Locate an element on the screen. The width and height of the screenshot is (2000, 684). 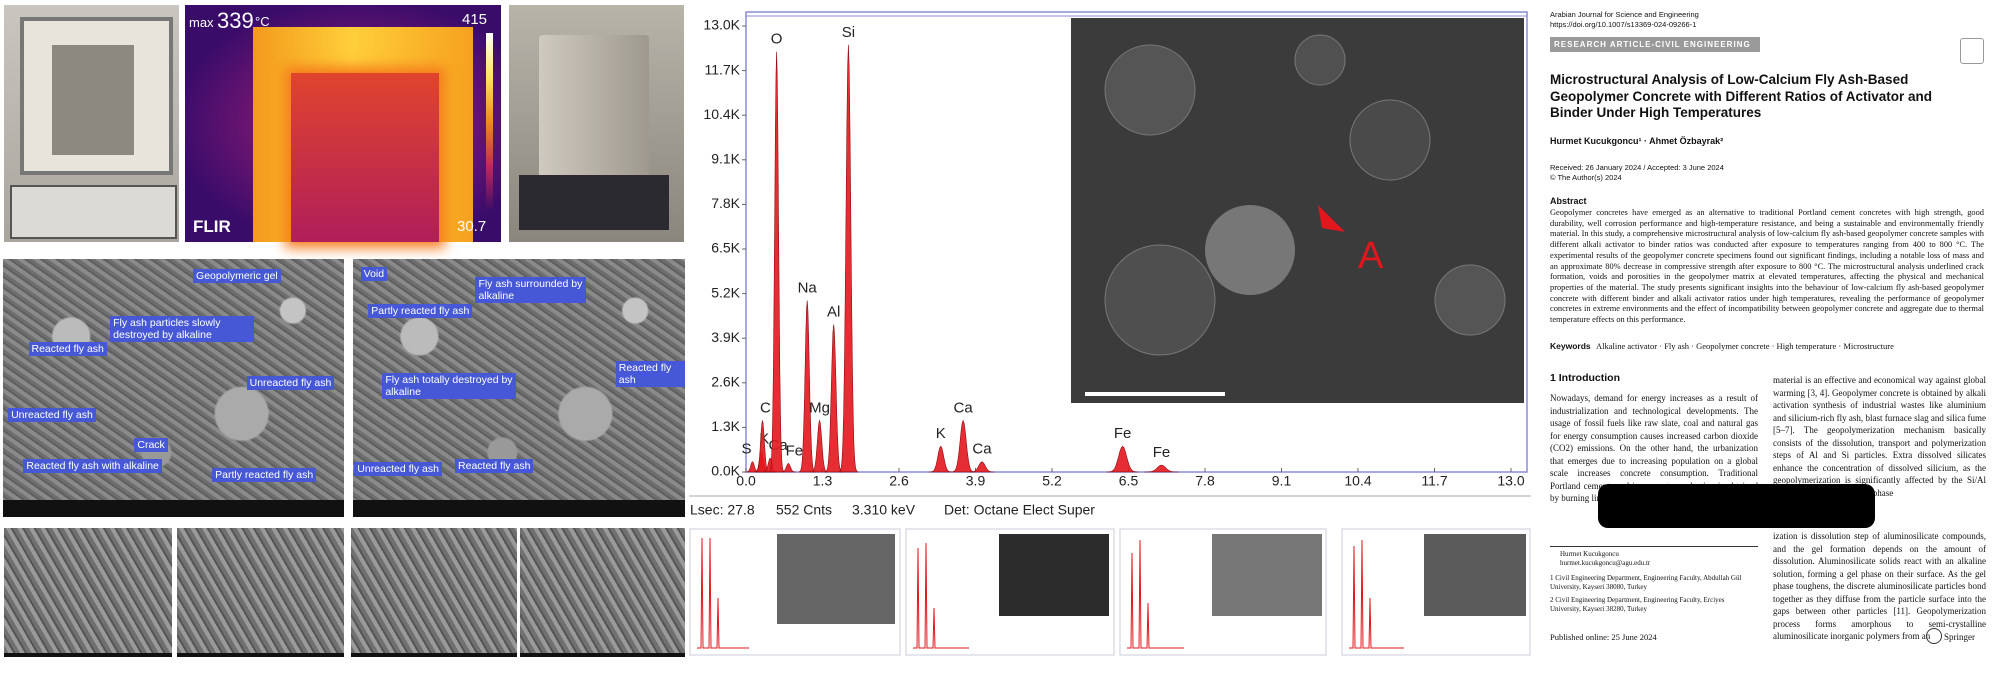
copyright: © The Author(s) 2024 is located at coordinates (1586, 177).